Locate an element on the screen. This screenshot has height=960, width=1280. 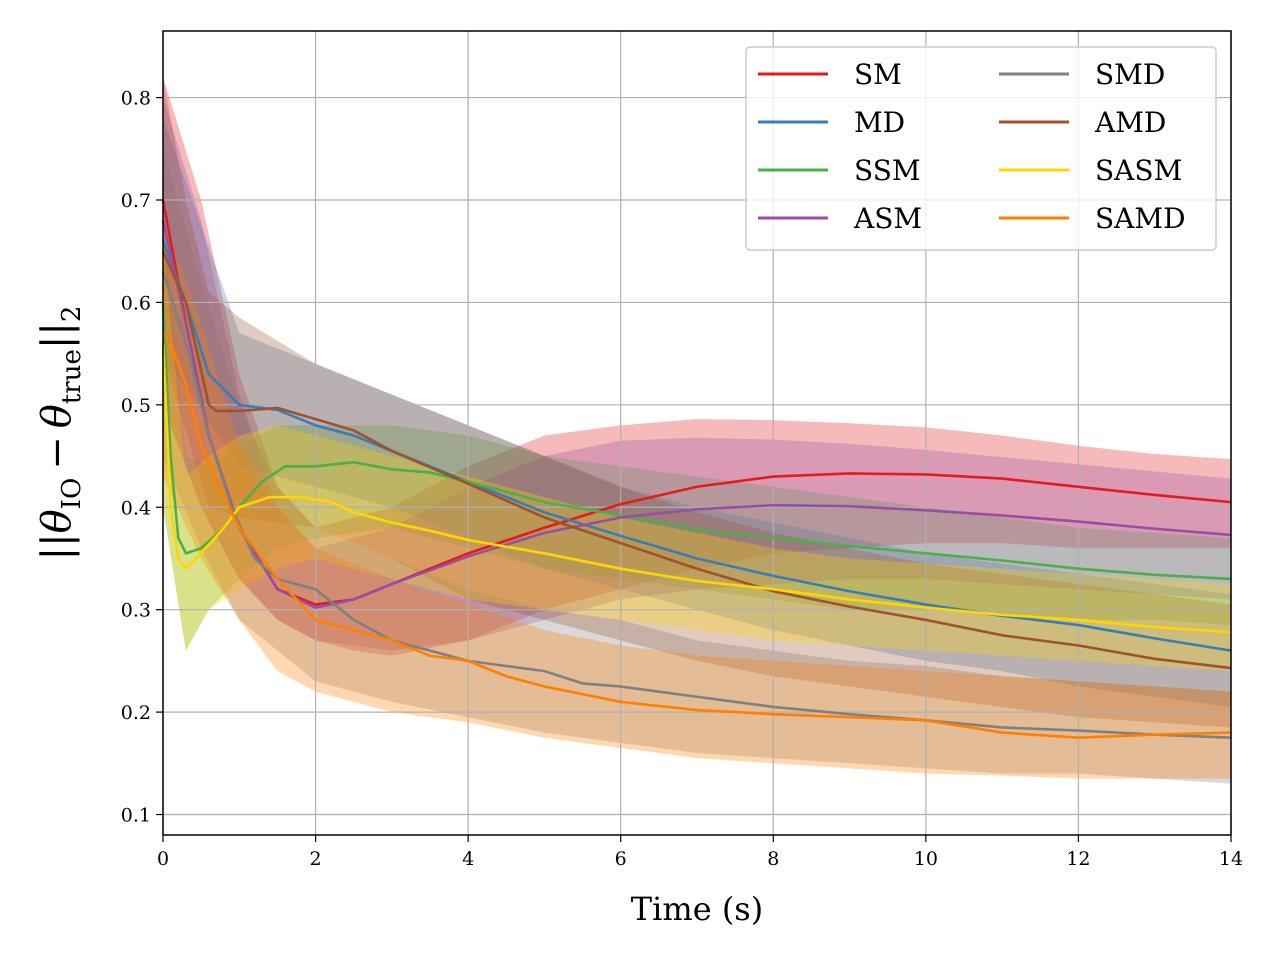
y-tick-label: 0.6 is located at coordinates (136, 303).